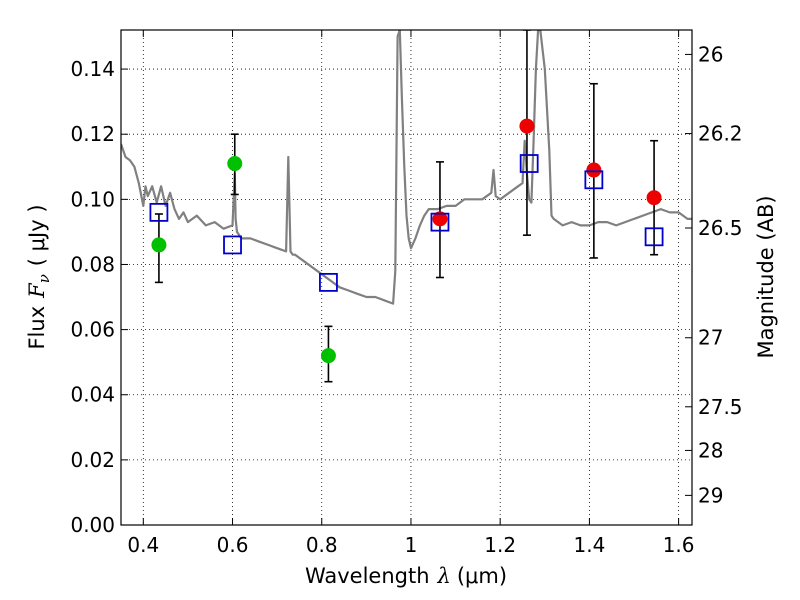  Describe the element at coordinates (500, 545) in the screenshot. I see `x-tick-label: 1.2` at that location.